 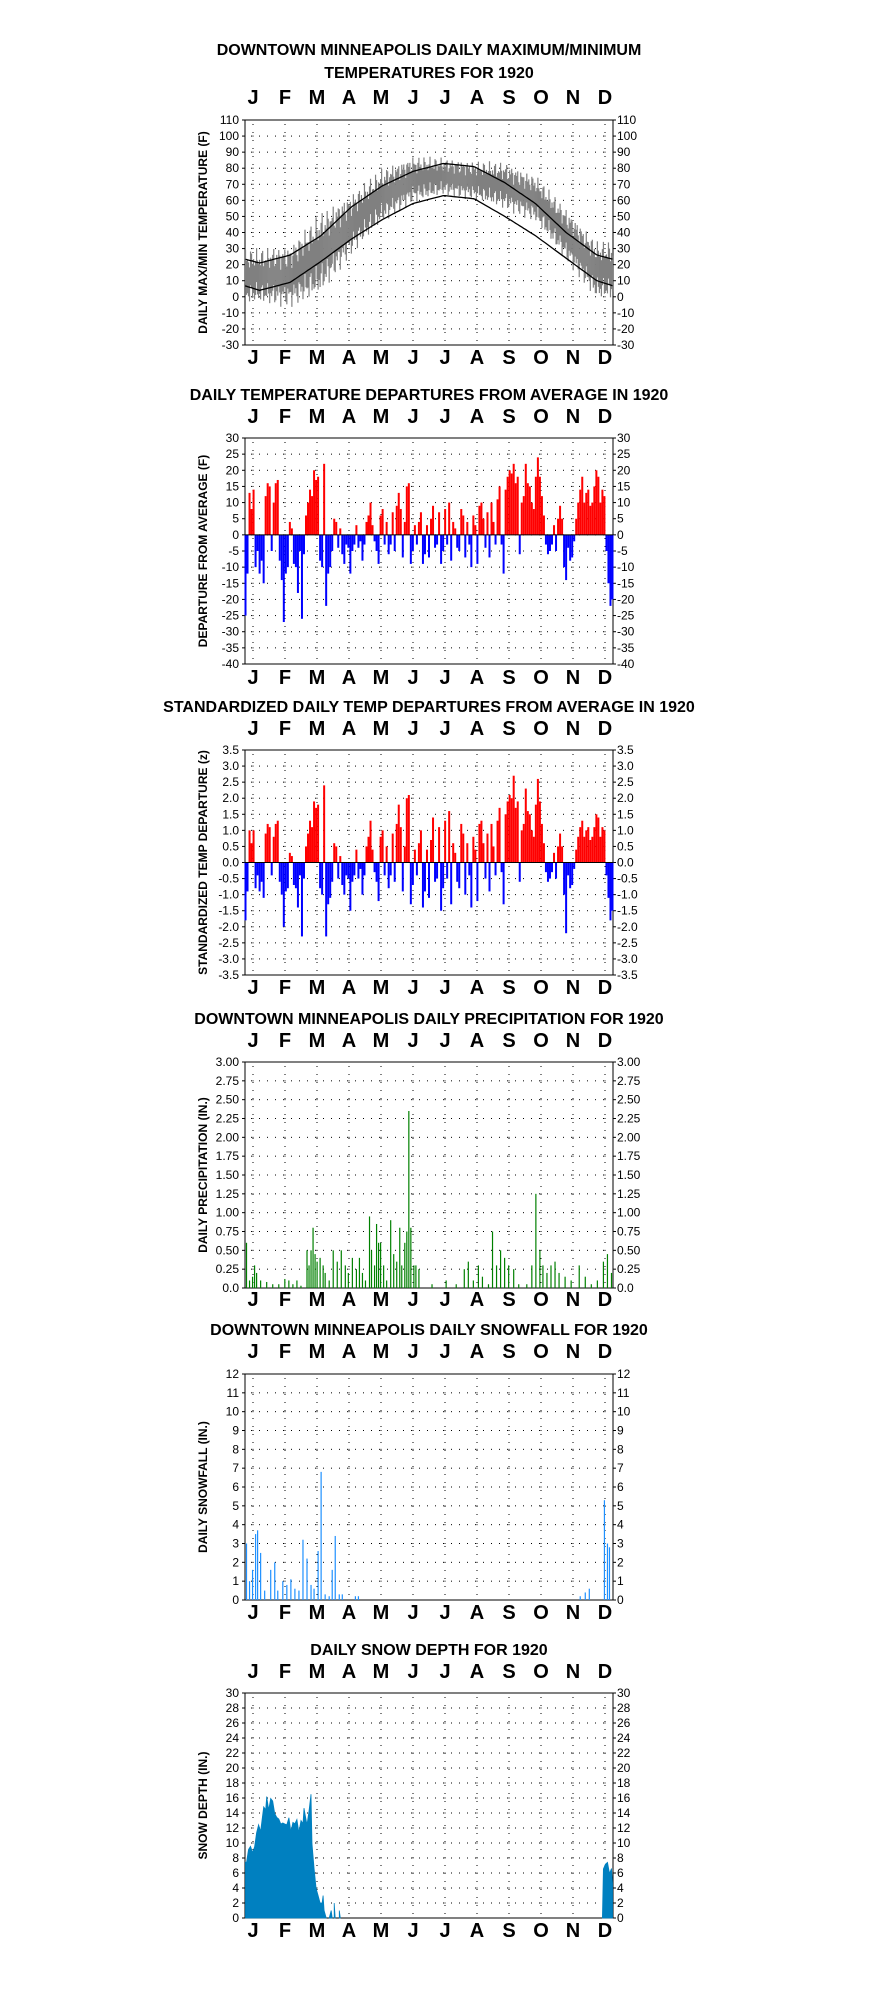 What do you see at coordinates (231, 329) in the screenshot?
I see `y-tick-label-left: -20` at bounding box center [231, 329].